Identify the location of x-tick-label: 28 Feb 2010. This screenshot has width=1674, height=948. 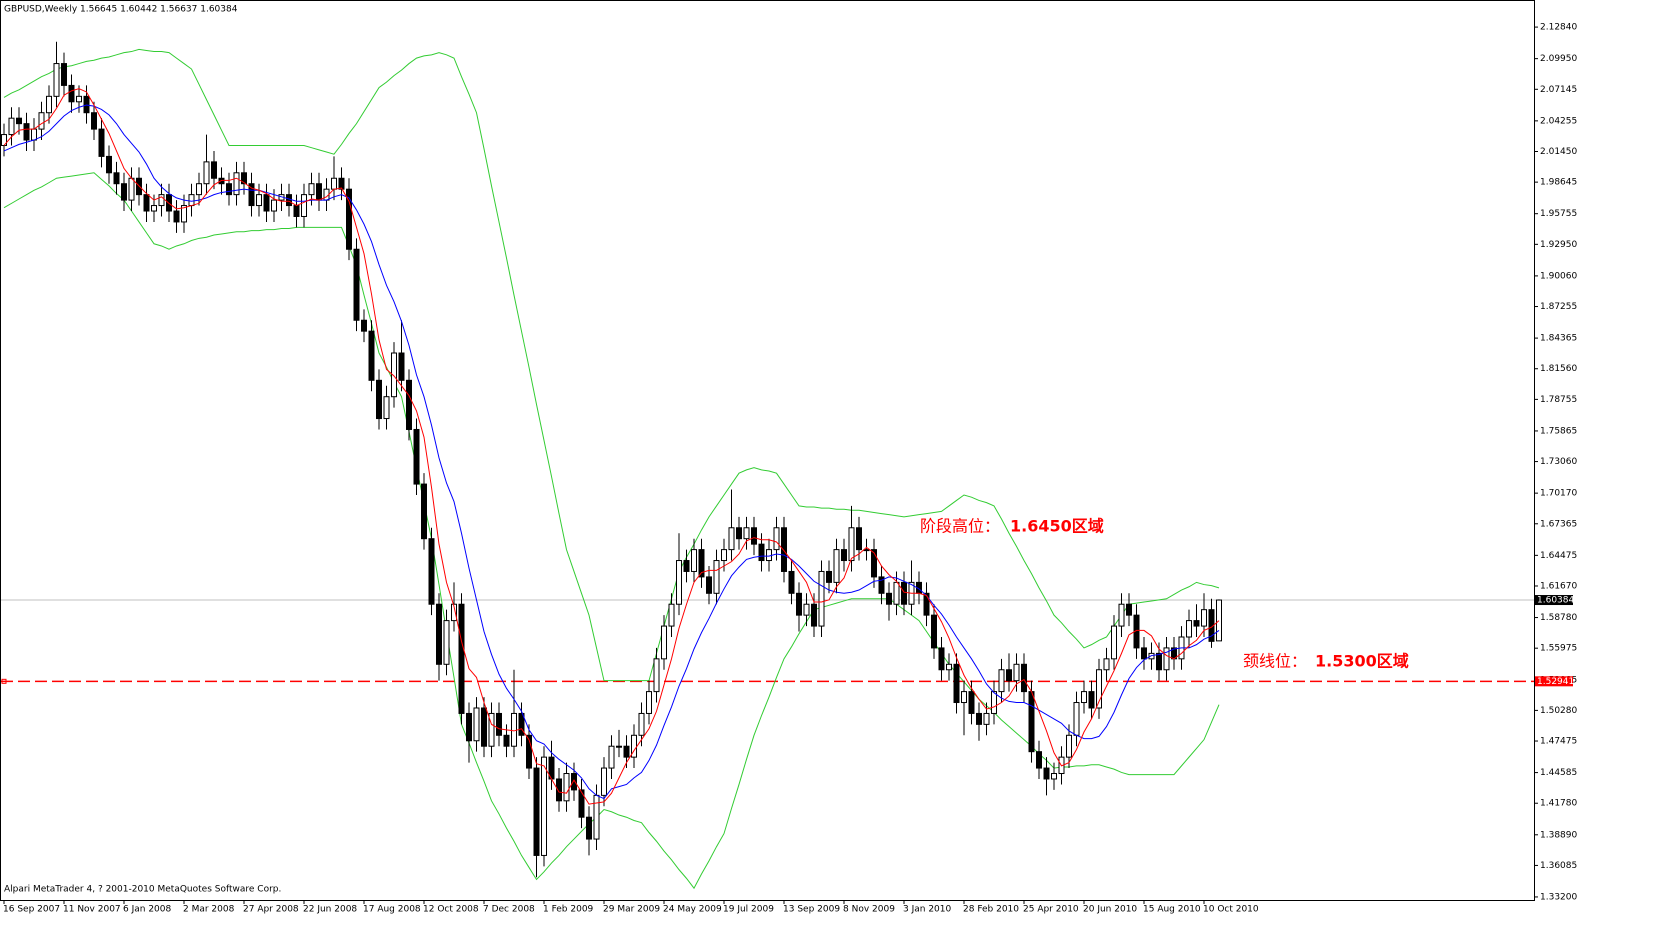
(991, 910).